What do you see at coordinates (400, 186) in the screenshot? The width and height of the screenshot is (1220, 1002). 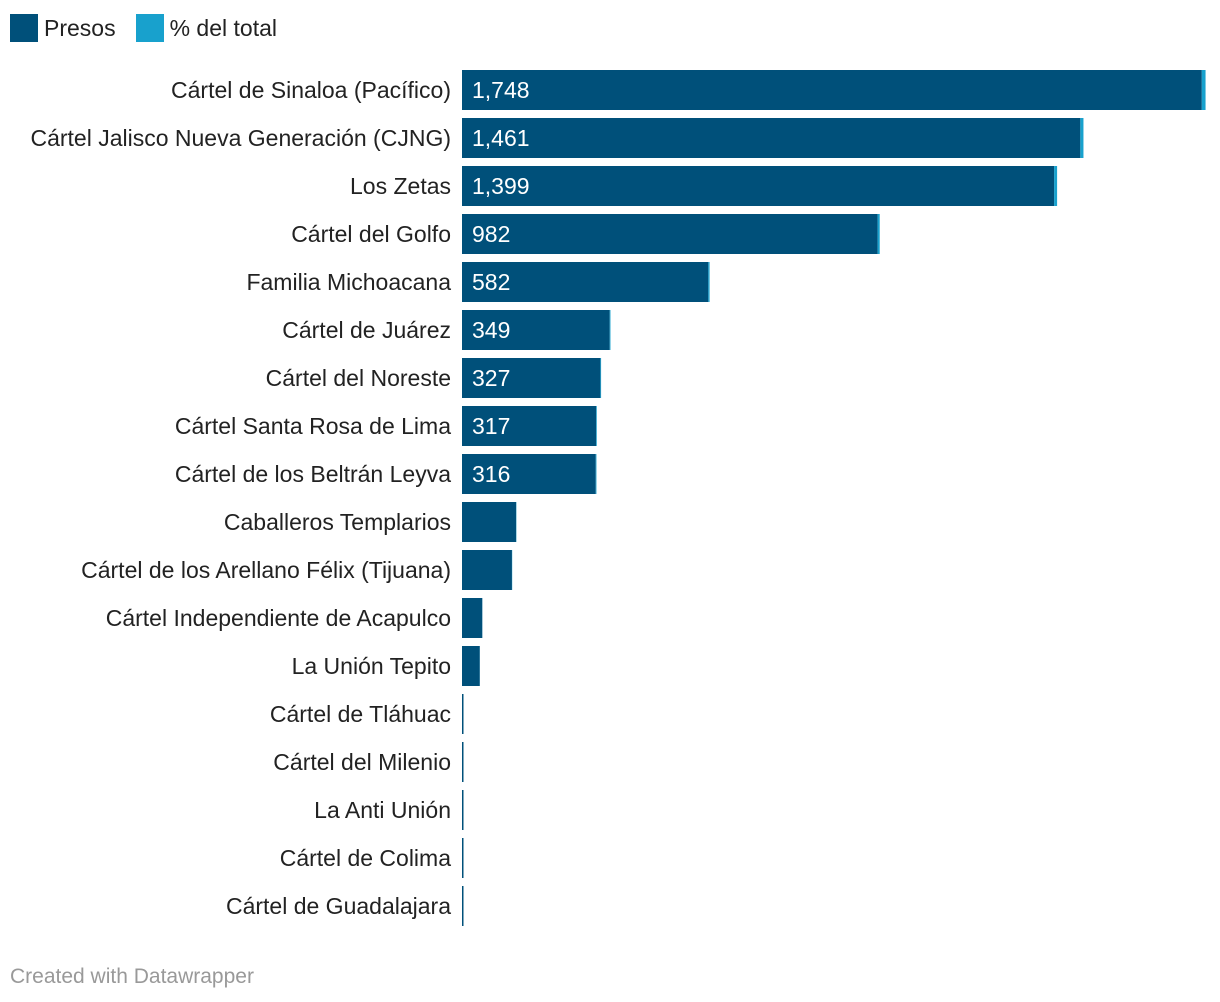 I see `category-label: Los Zetas` at bounding box center [400, 186].